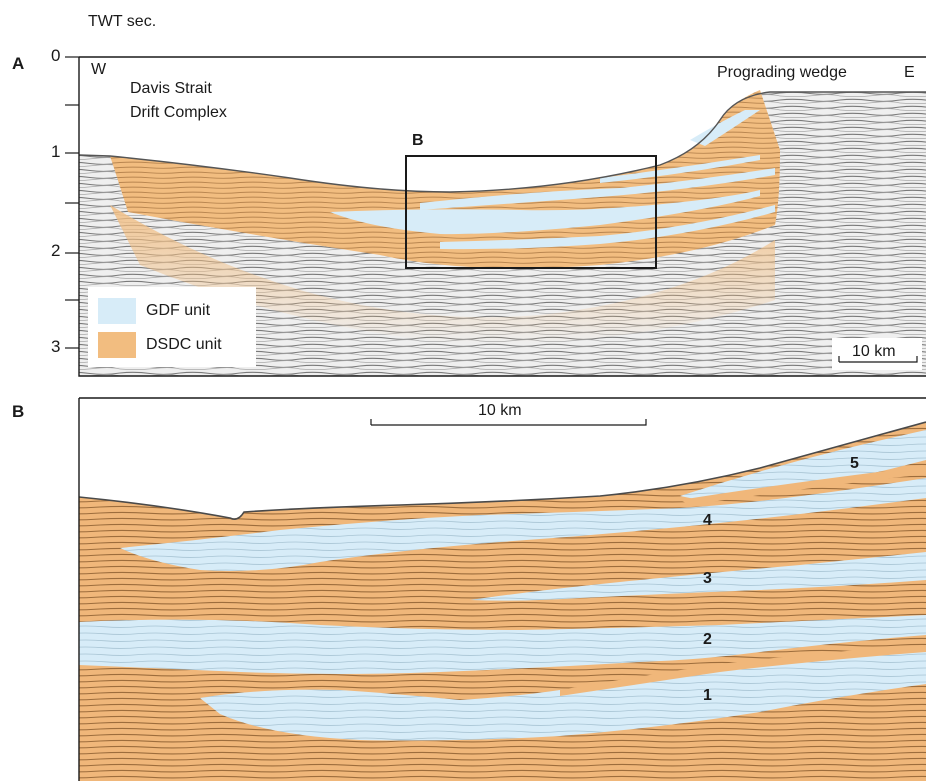  I want to click on panel-b-seafloor, so click(502, 470).